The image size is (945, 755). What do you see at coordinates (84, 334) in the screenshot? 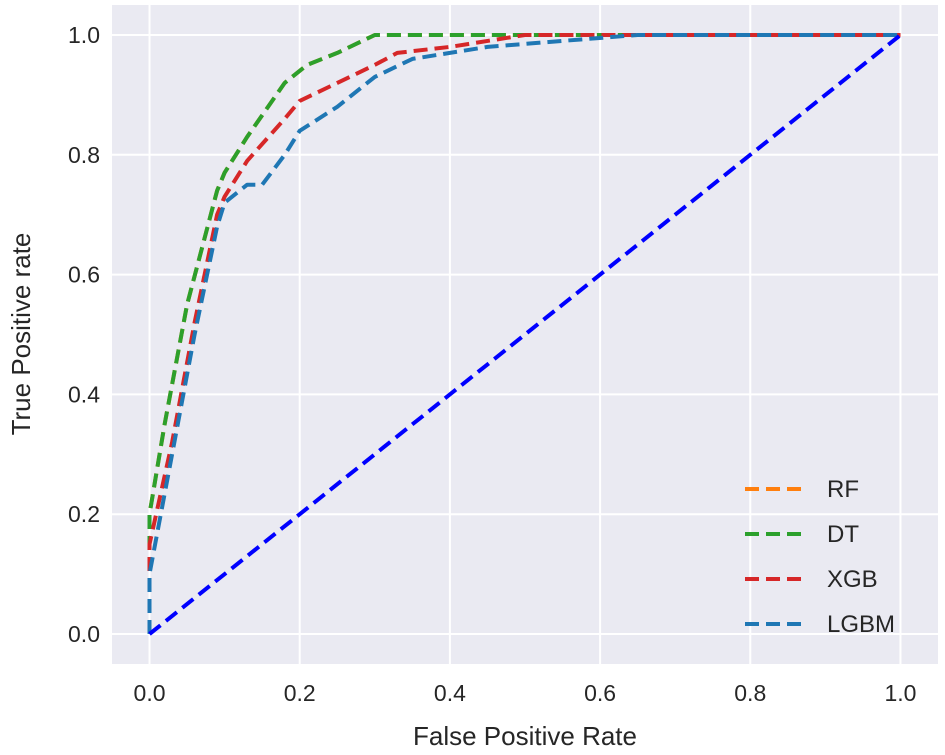
I see `y-tick-labels: 0.0 0.2 0.4 0.6 0.8 1.0` at bounding box center [84, 334].